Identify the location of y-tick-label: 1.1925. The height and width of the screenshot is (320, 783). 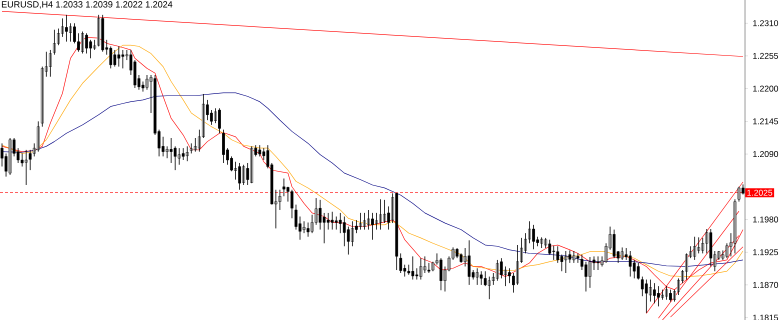
(765, 252).